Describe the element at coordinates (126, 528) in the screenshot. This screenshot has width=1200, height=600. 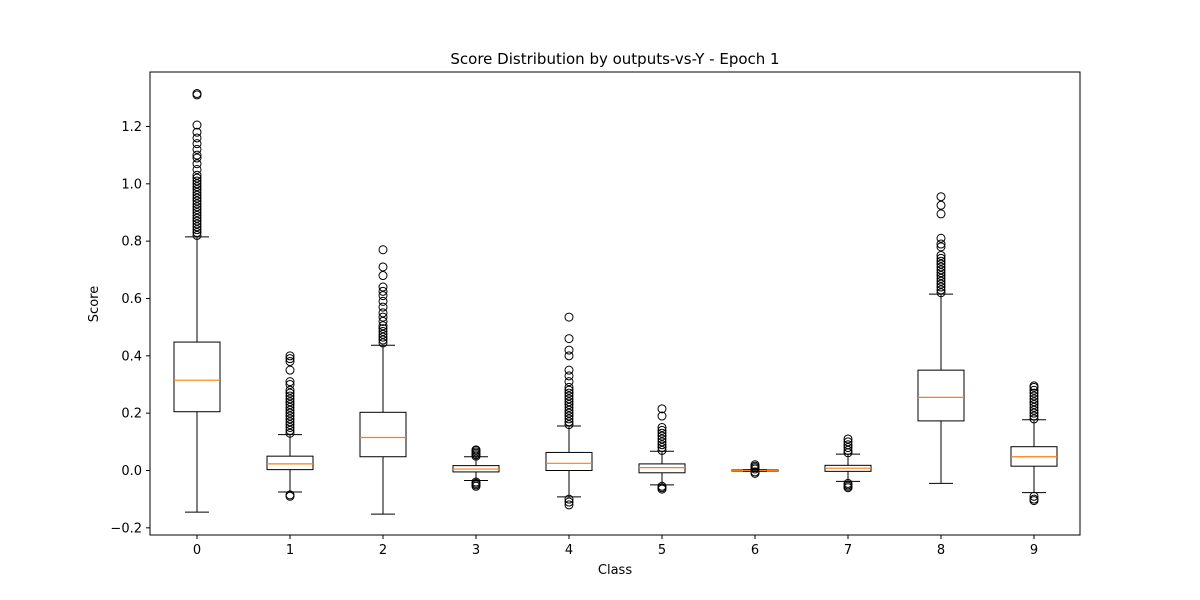
I see `y-tick-label: −0.2` at that location.